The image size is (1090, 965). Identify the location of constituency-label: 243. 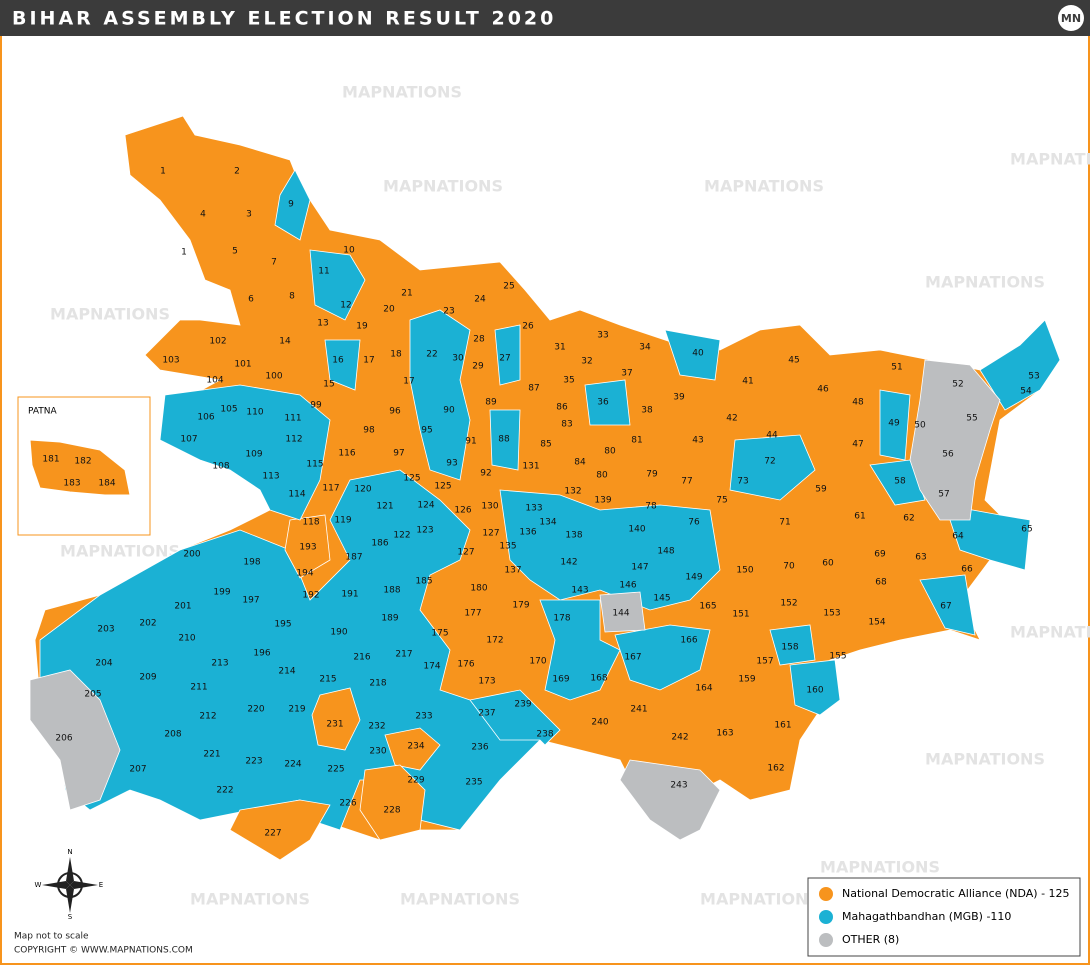
(678, 786).